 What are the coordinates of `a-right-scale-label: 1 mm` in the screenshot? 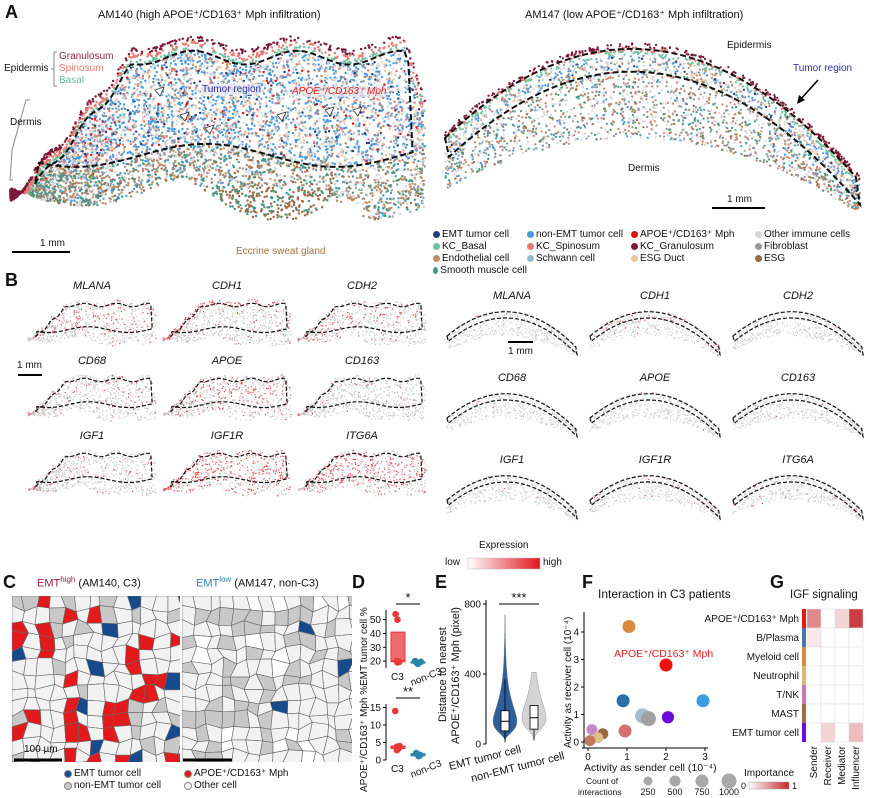 It's located at (739, 199).